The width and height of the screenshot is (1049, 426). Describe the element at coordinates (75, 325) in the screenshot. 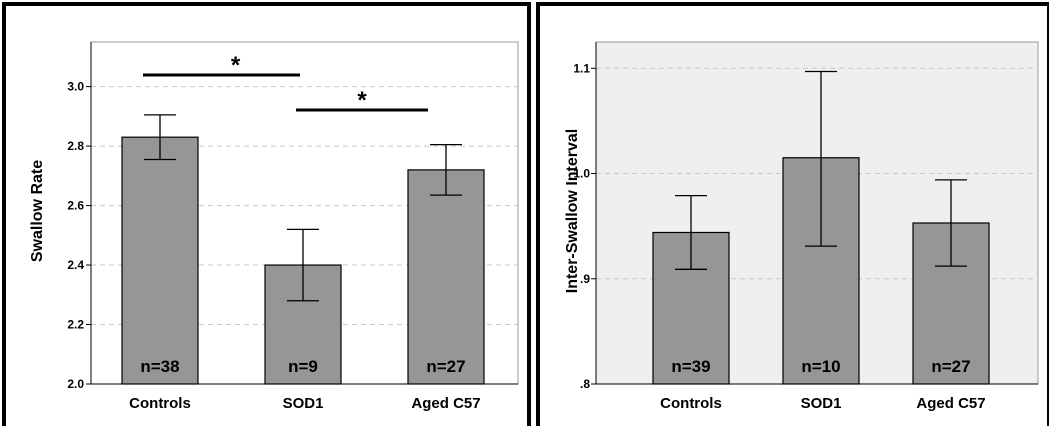

I see `y-tick-label: 2.2` at that location.